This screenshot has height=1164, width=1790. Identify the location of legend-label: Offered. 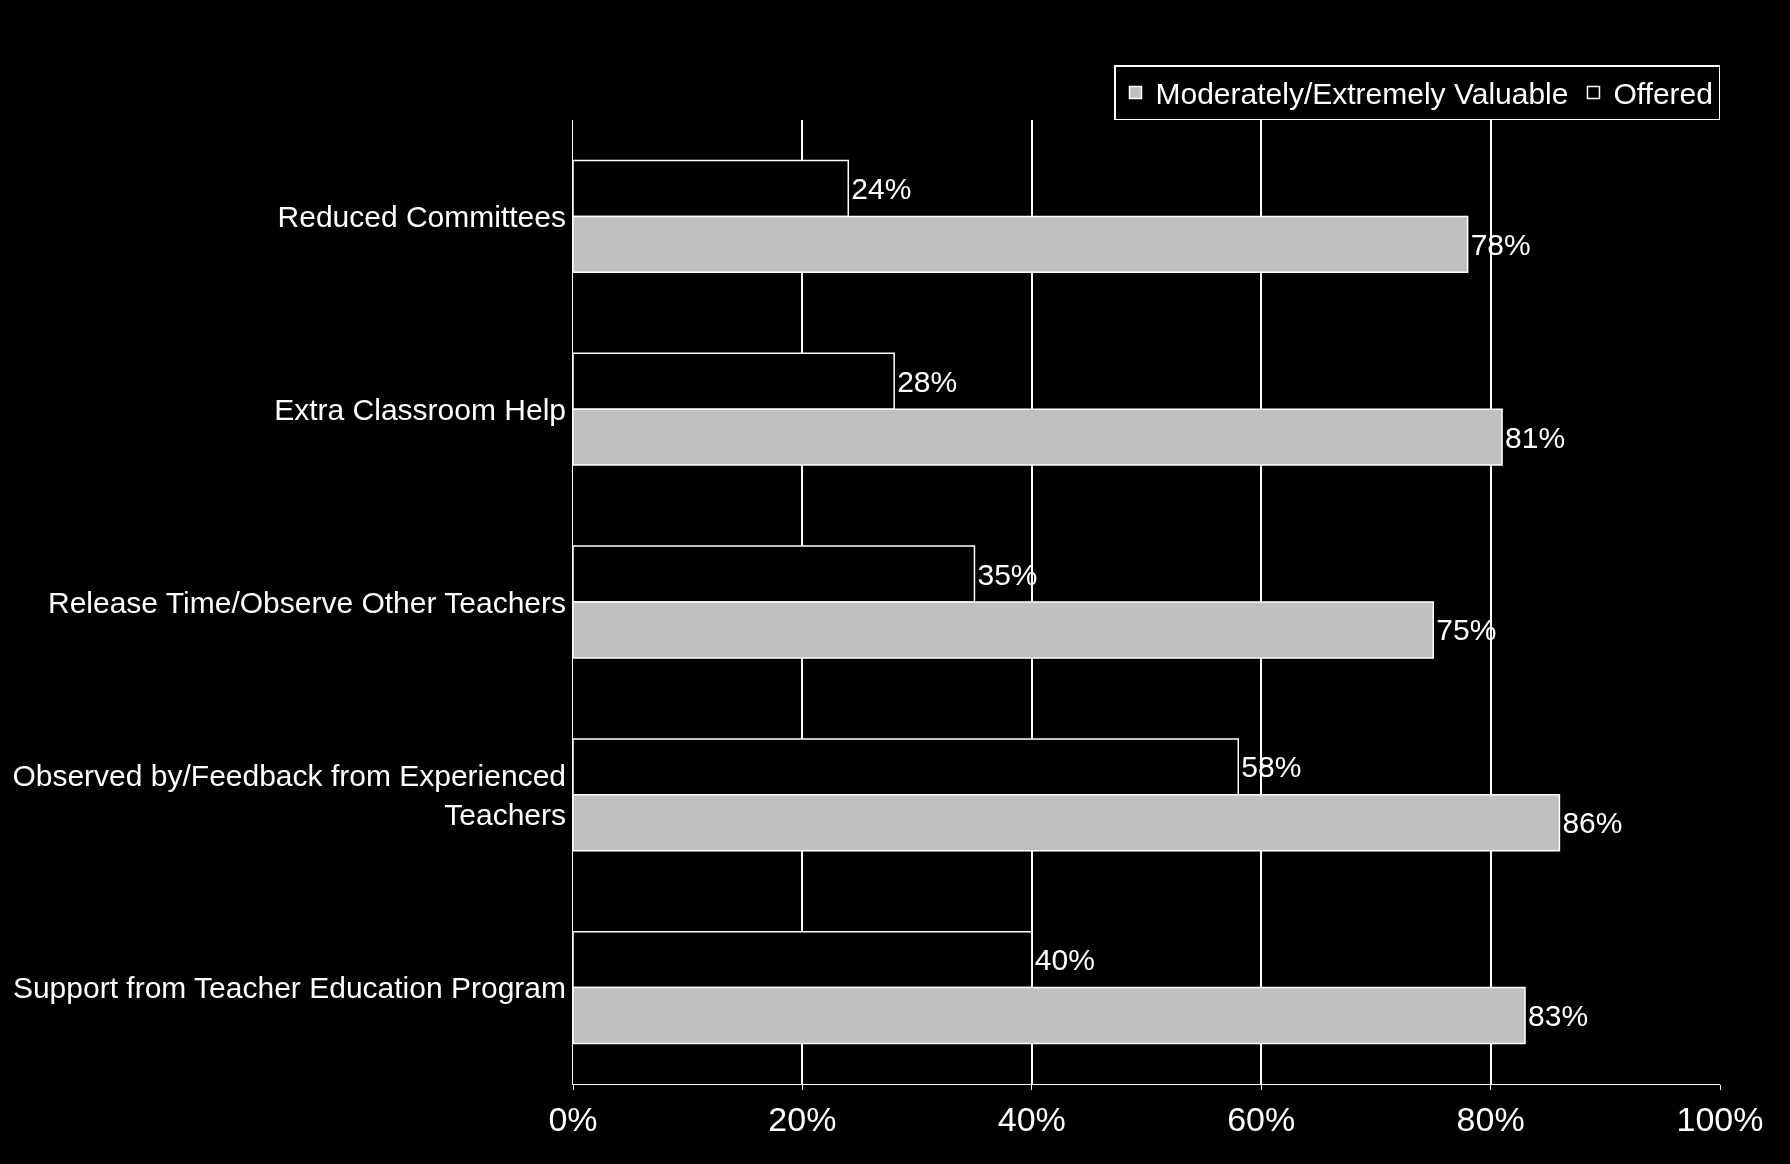
(1663, 94).